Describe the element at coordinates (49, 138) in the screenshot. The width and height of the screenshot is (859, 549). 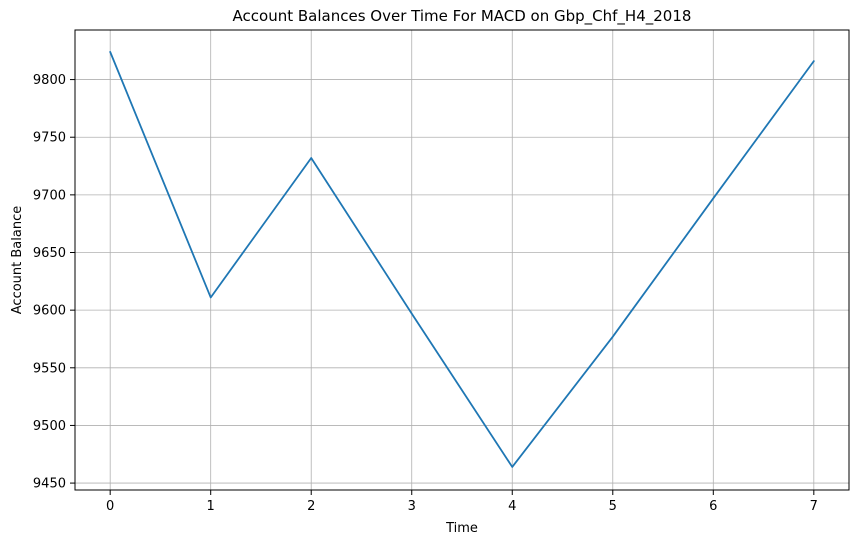
I see `y-tick-label: 9750` at that location.